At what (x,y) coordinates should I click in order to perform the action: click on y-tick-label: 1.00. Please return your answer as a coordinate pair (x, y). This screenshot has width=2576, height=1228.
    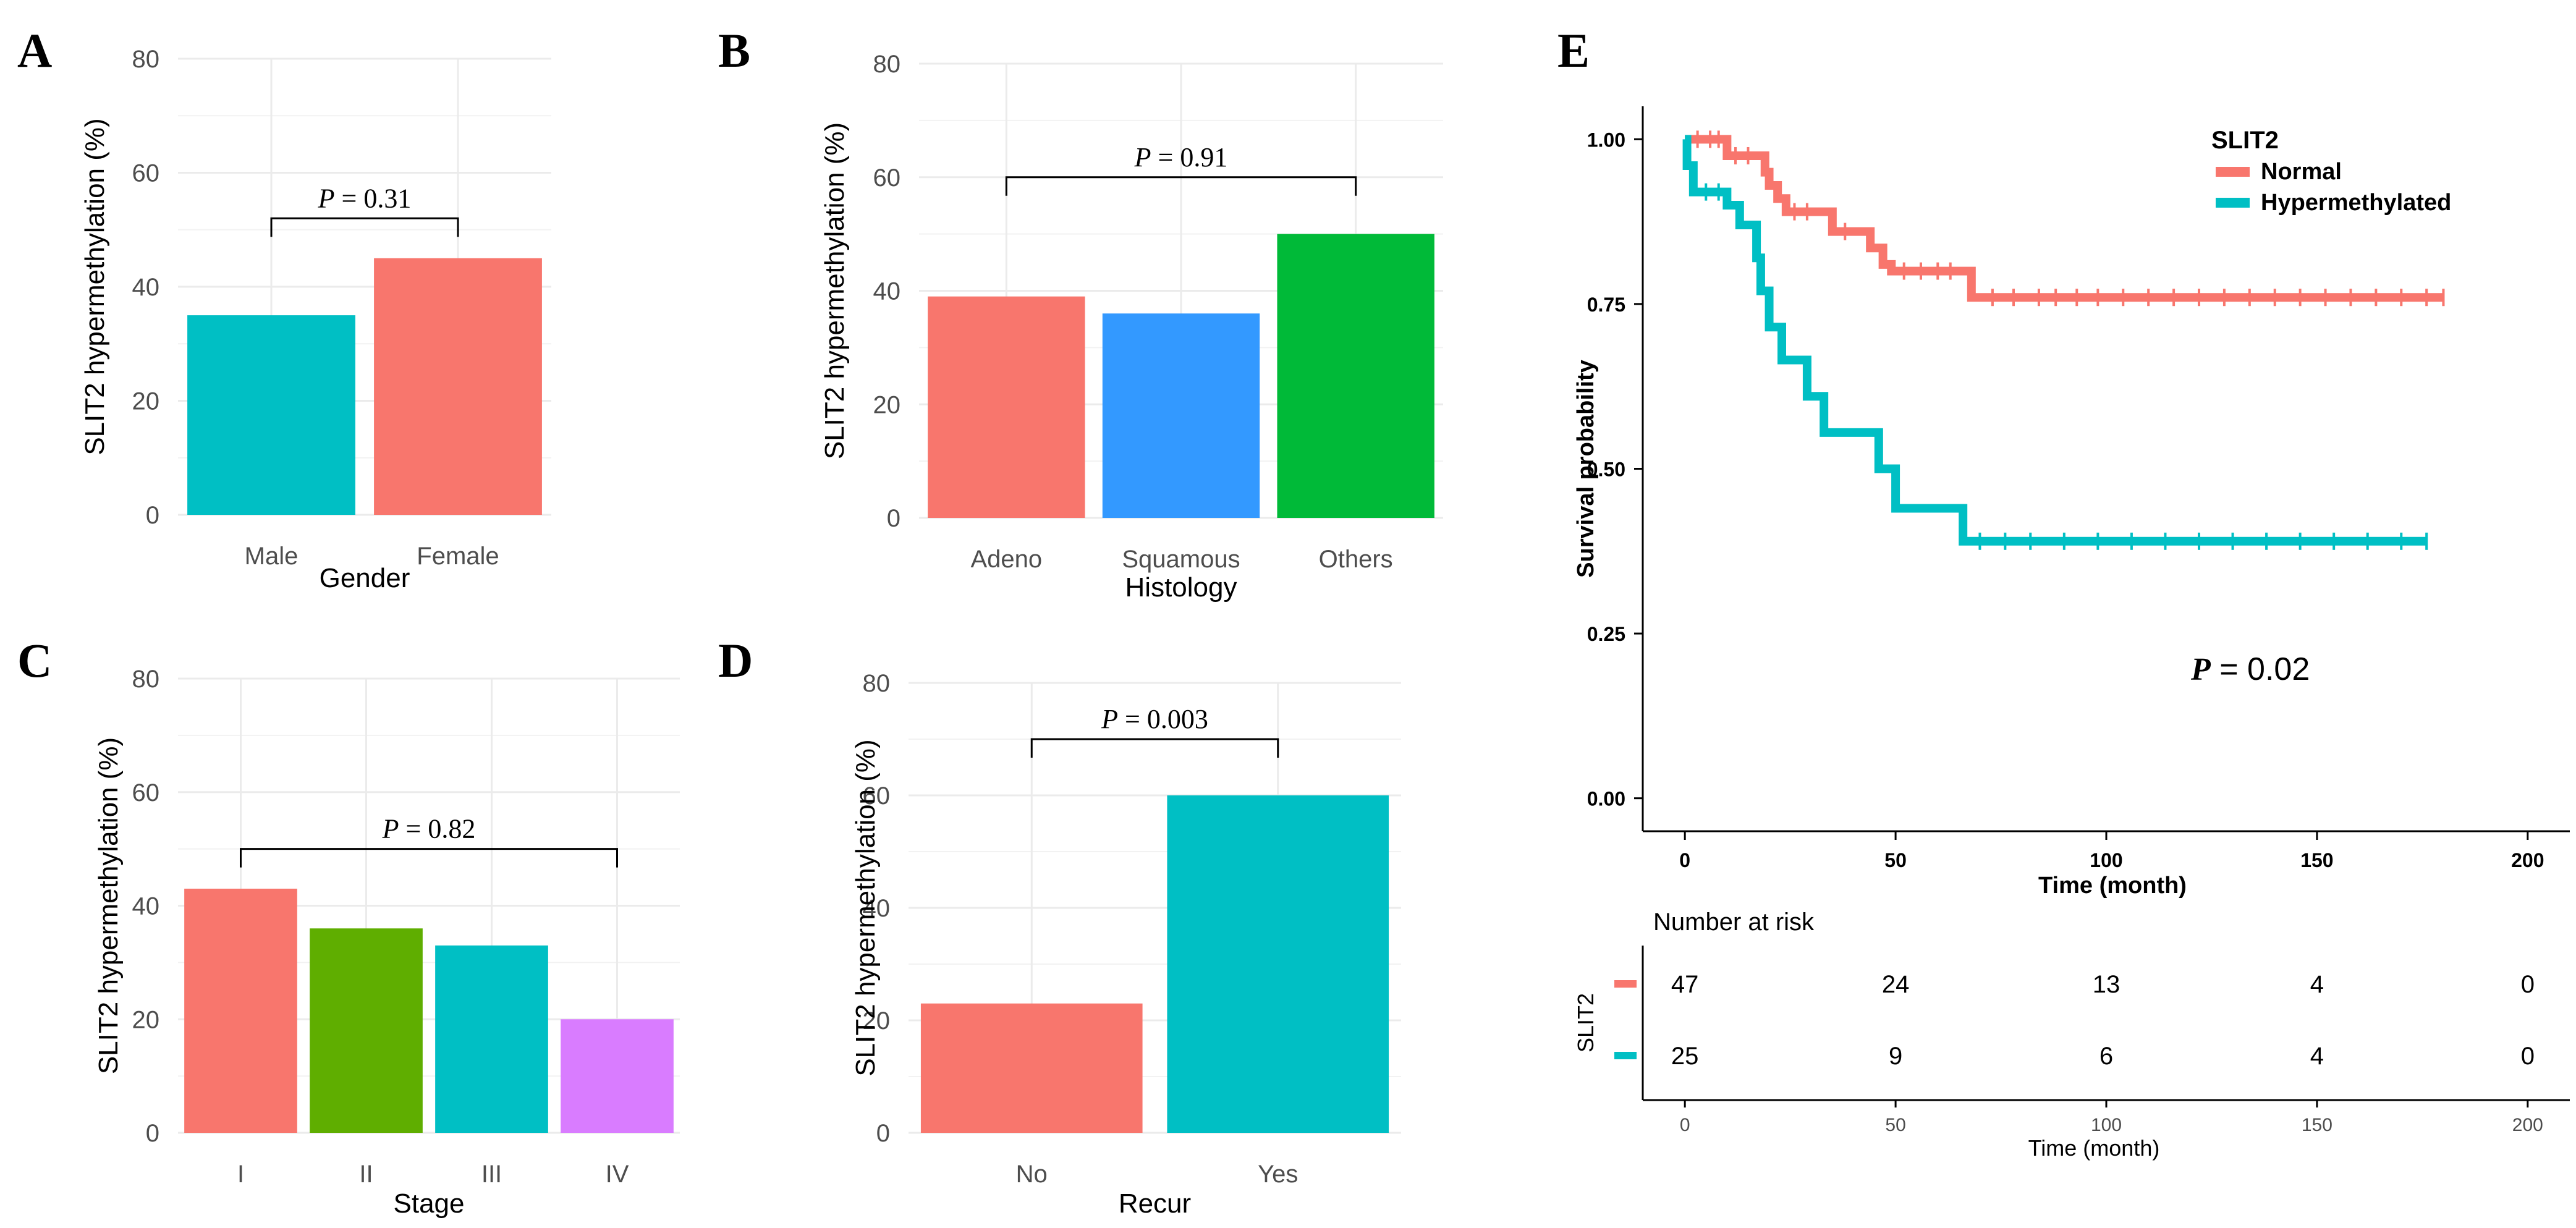
    Looking at the image, I should click on (1606, 140).